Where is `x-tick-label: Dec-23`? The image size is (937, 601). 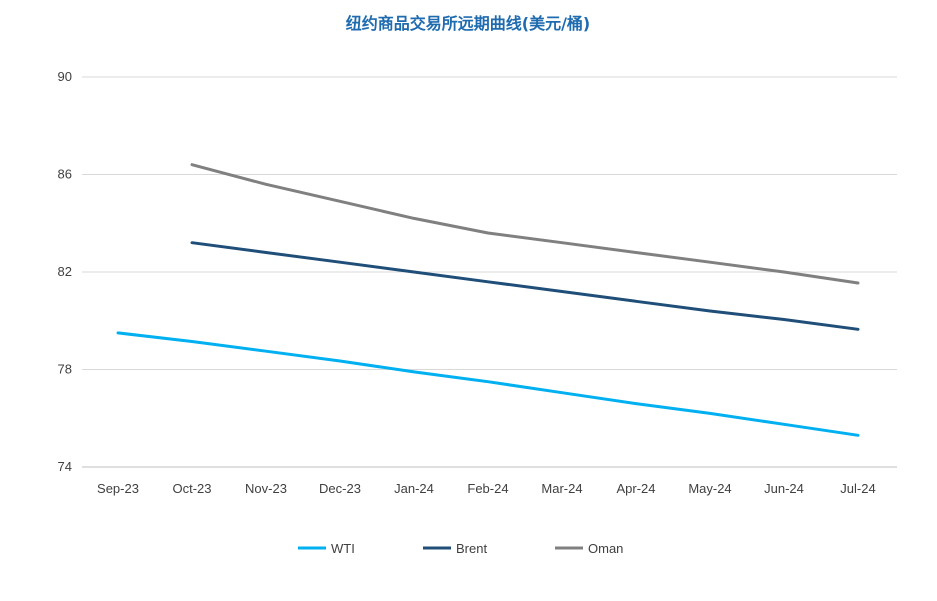
x-tick-label: Dec-23 is located at coordinates (340, 488).